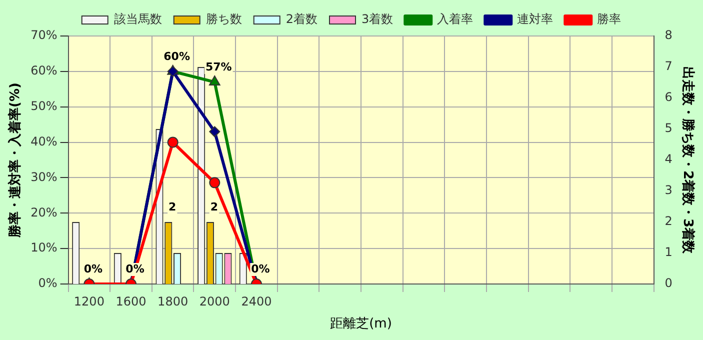 The image size is (703, 340). What do you see at coordinates (668, 128) in the screenshot?
I see `y2-tick-label: 5` at bounding box center [668, 128].